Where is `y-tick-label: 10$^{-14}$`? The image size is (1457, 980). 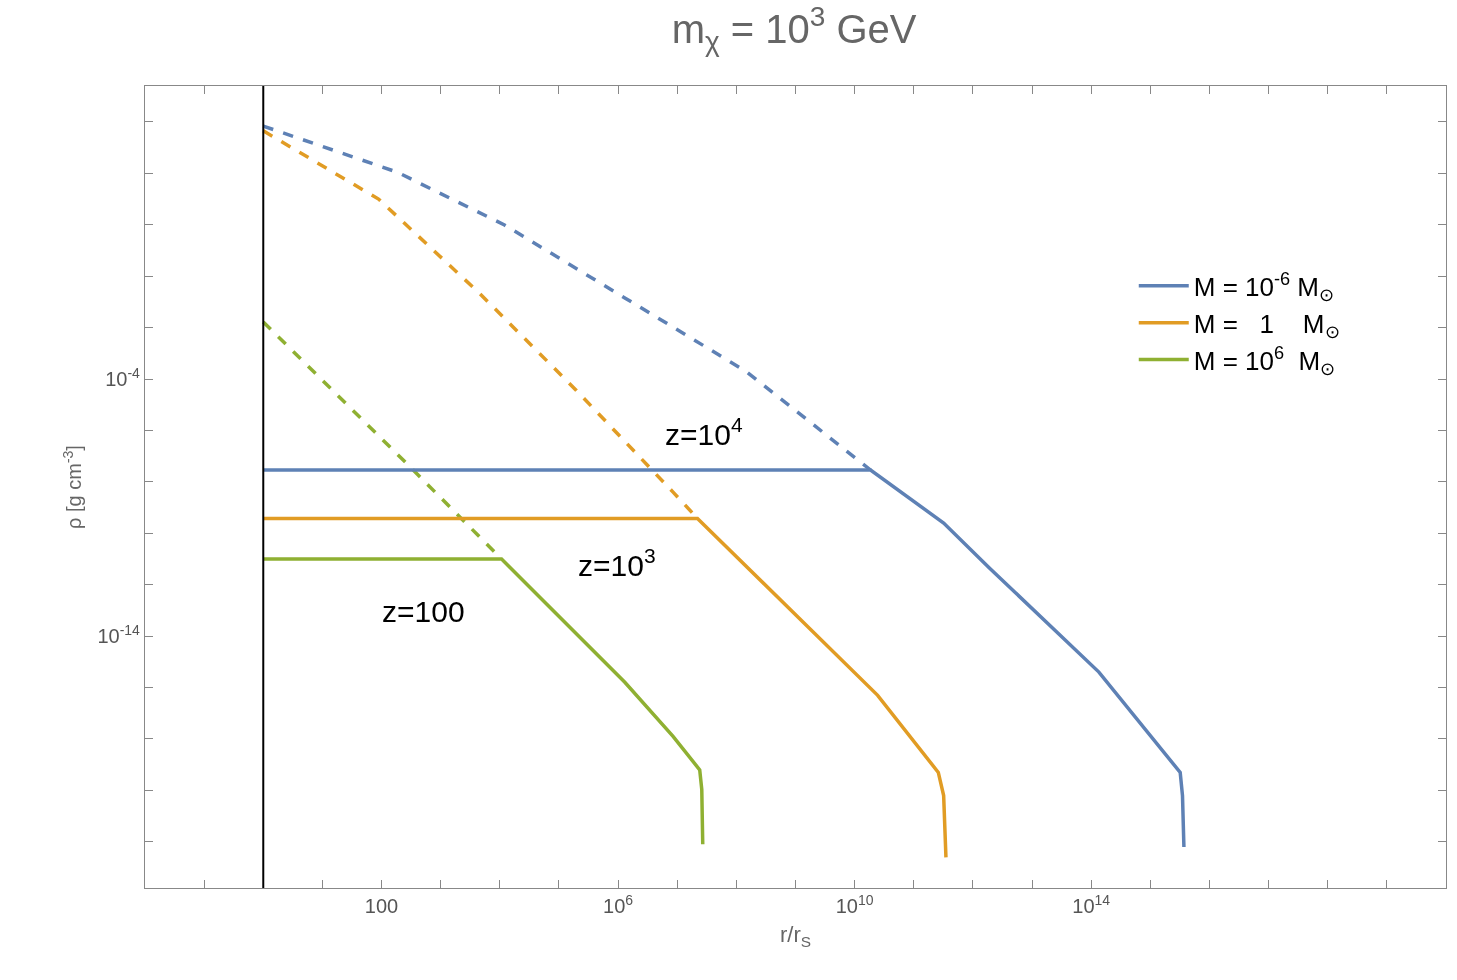 y-tick-label: 10$^{-14}$ is located at coordinates (119, 634).